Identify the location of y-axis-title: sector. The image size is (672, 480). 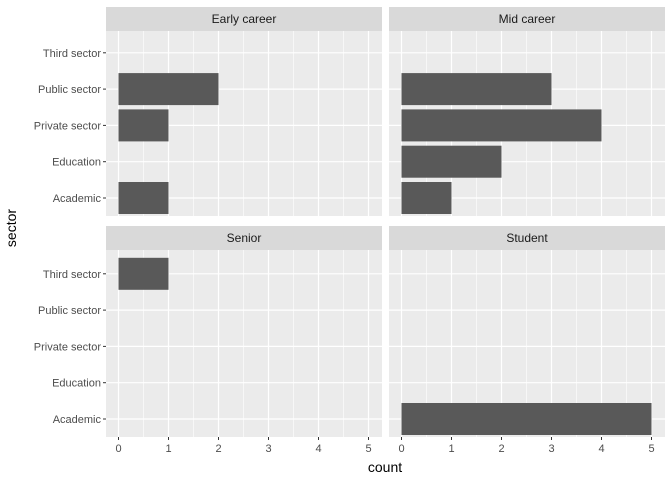
(11, 228).